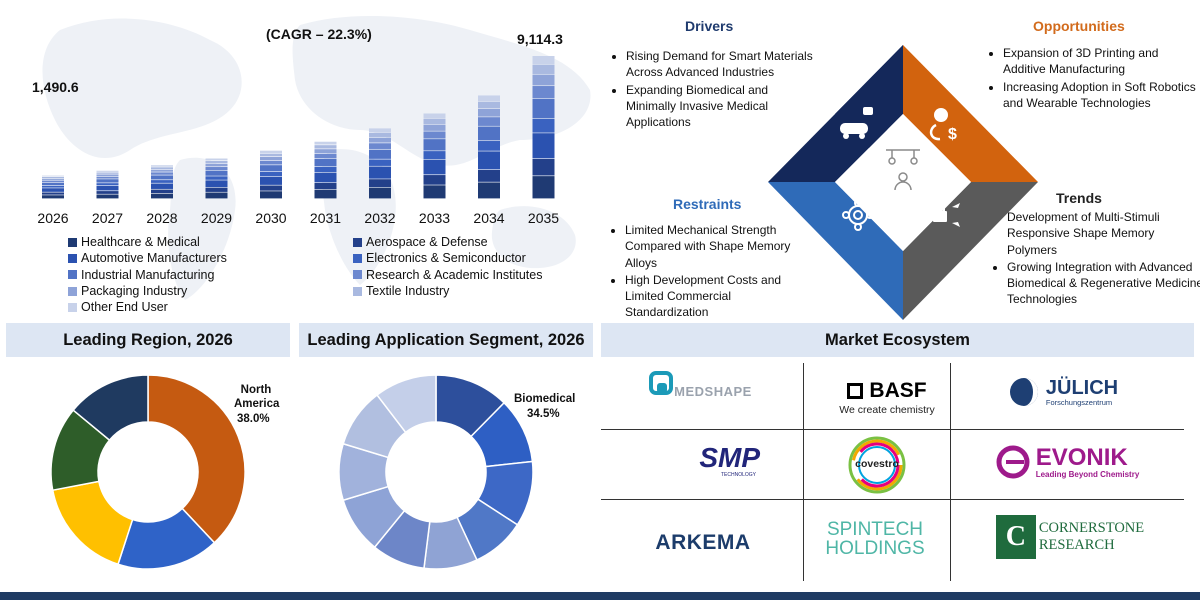  I want to click on diamond-bottom-quadrant, so click(970, 251).